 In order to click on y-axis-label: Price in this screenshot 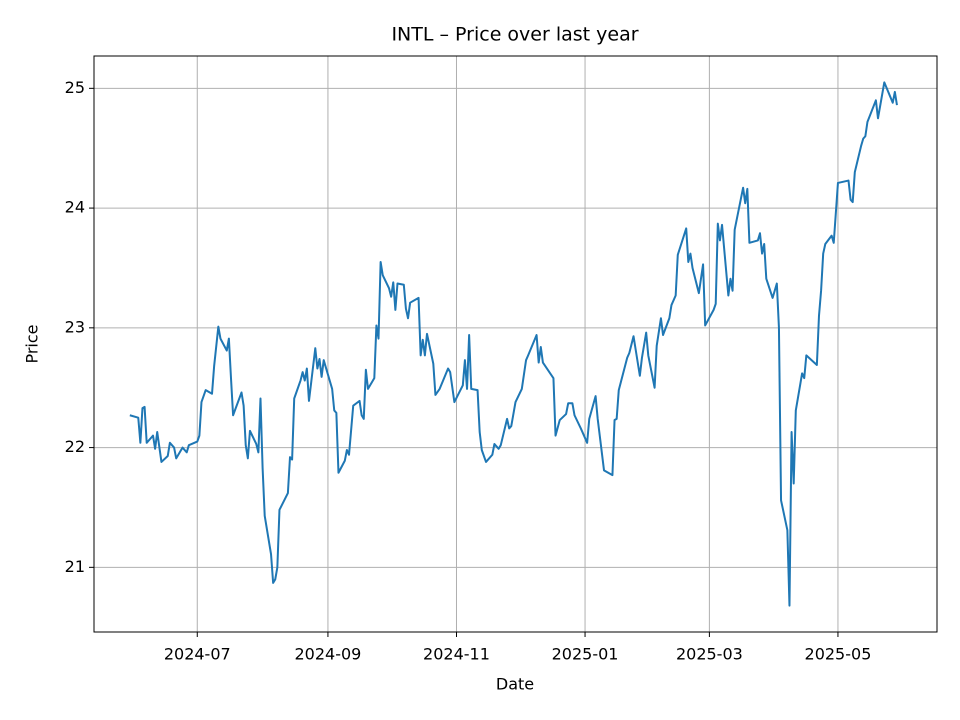, I will do `click(32, 343)`.